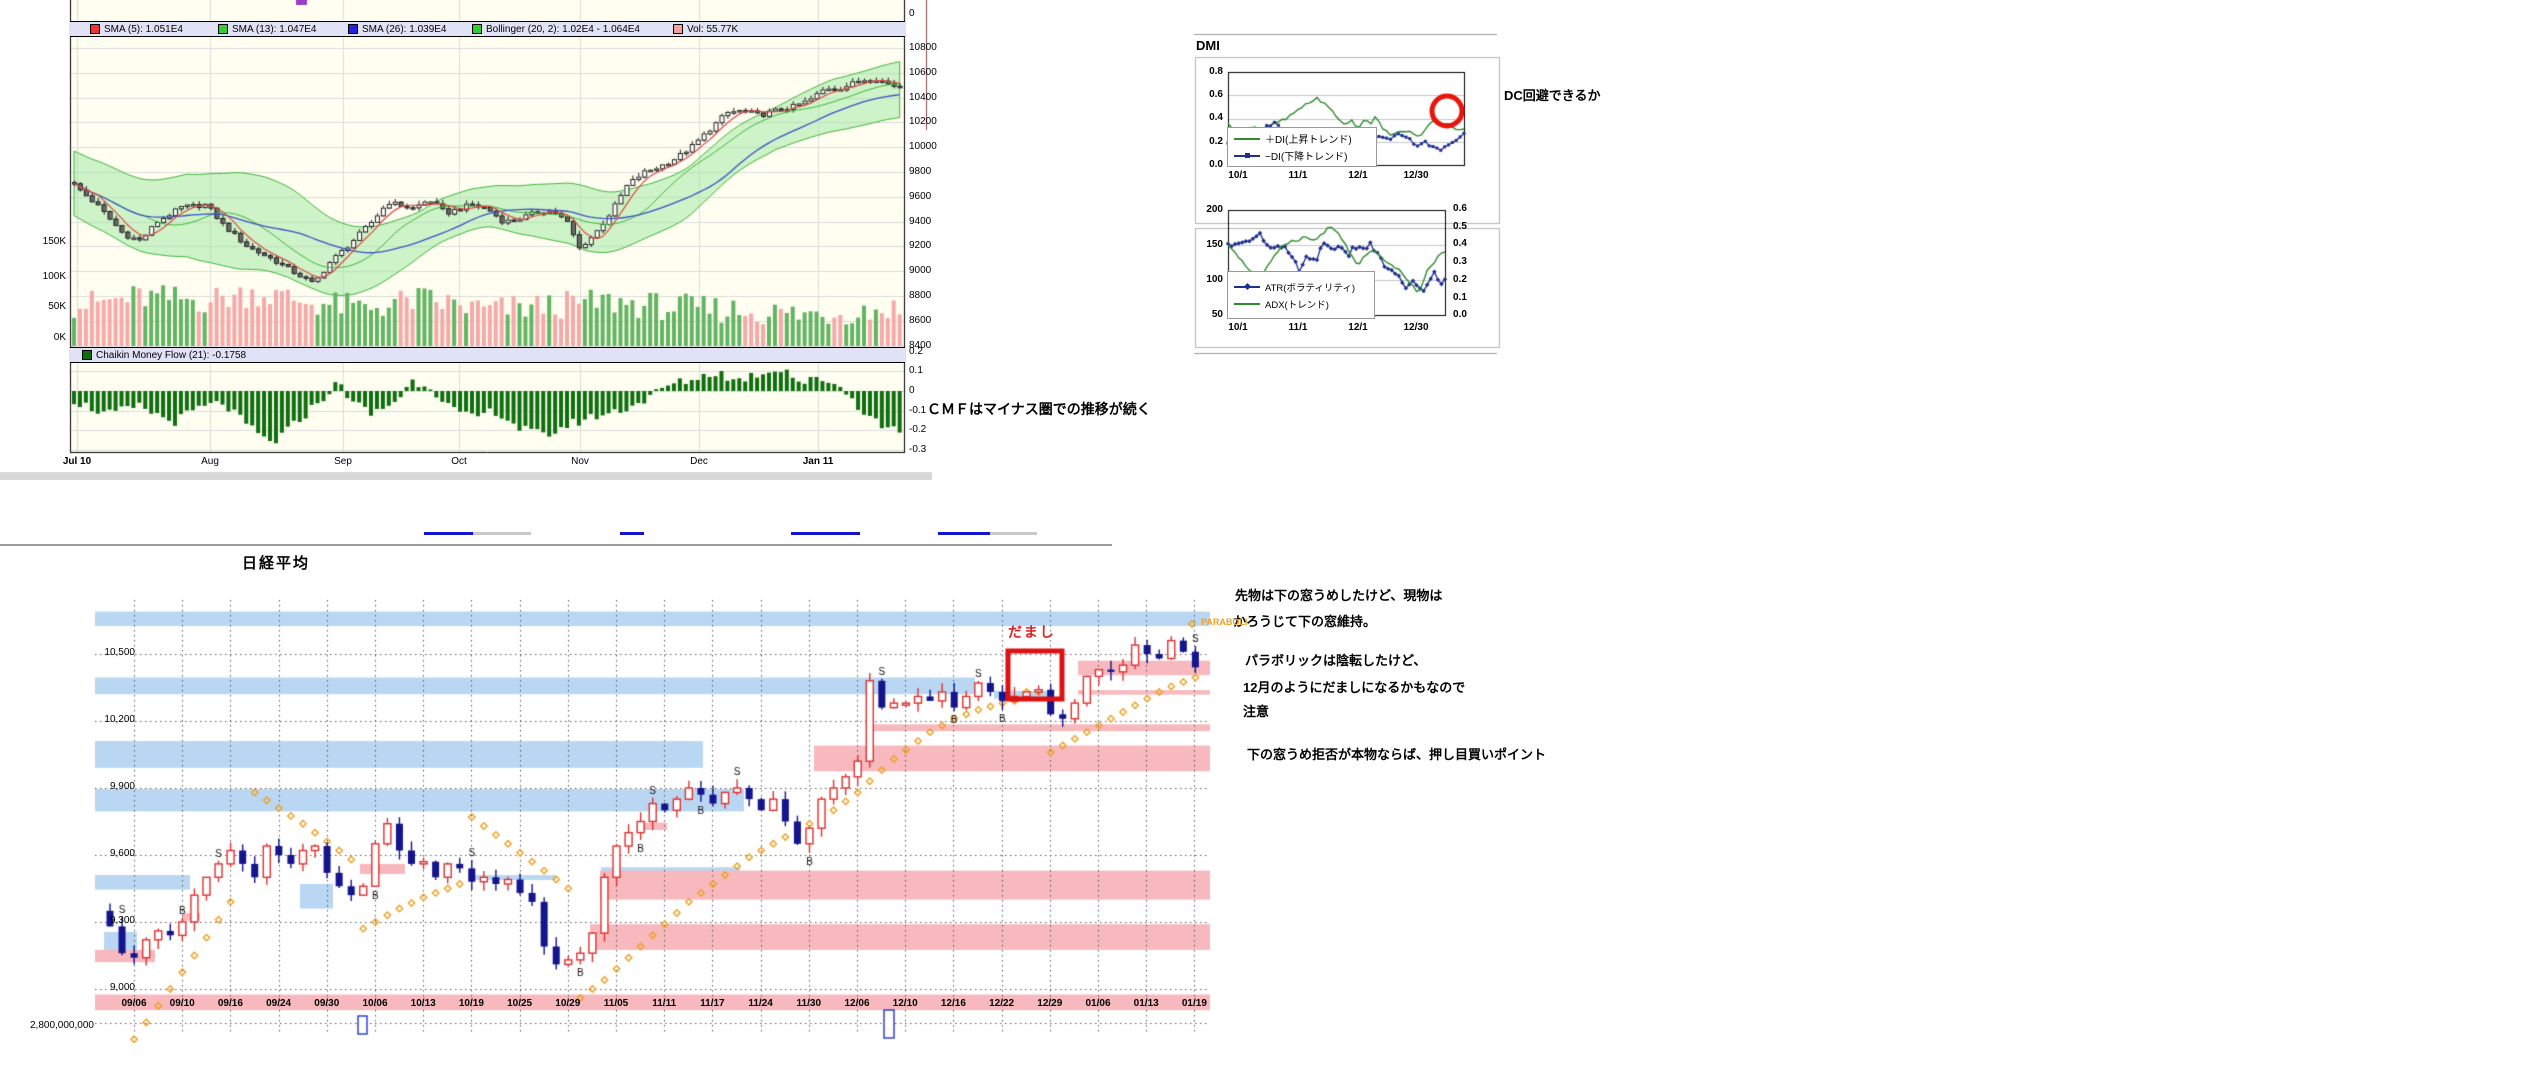 This screenshot has height=1084, width=2544. What do you see at coordinates (1039, 409) in the screenshot?
I see `cmf-note: ＣＭＦはマイナス圏での推移が続く` at bounding box center [1039, 409].